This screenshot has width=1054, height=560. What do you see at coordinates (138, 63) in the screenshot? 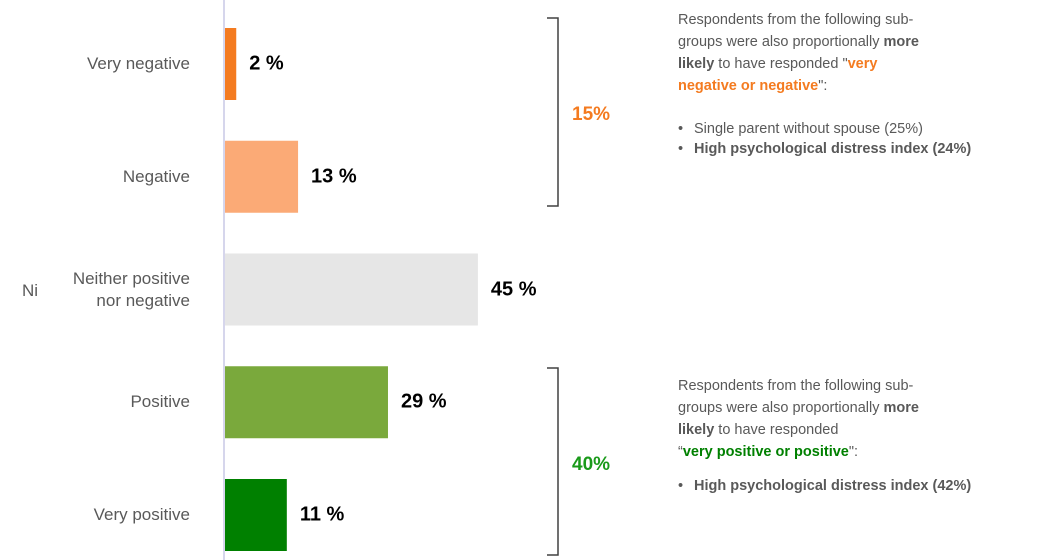
I see `category-label: Very negative` at bounding box center [138, 63].